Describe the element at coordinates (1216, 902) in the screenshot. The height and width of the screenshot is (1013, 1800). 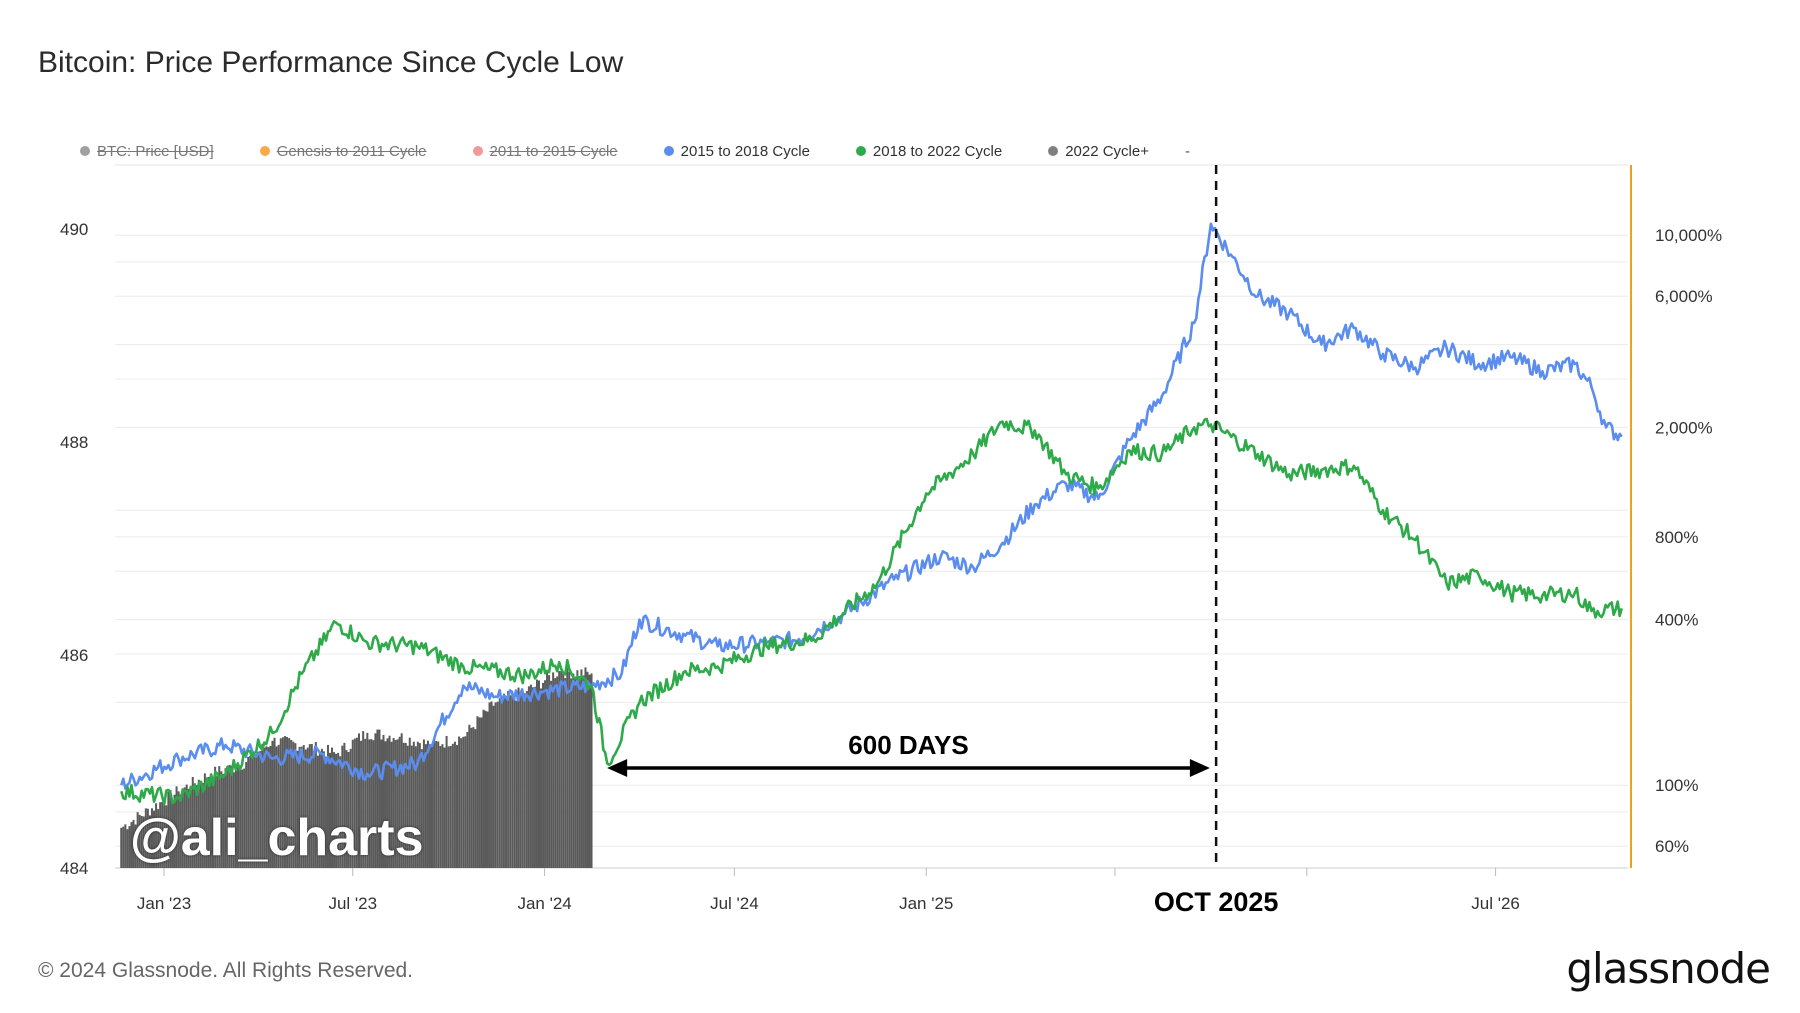
I see `x-marker-label: OCT 2025` at that location.